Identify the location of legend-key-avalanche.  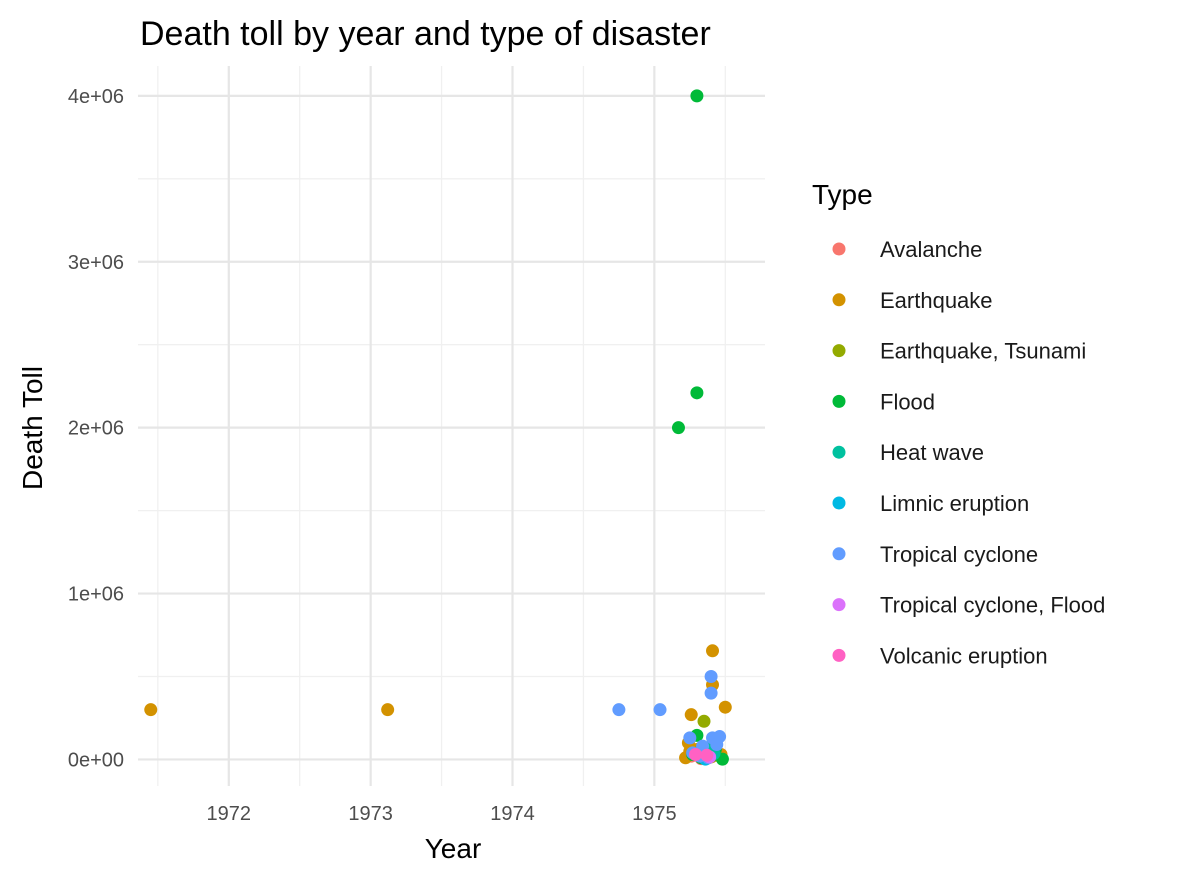
(839, 249).